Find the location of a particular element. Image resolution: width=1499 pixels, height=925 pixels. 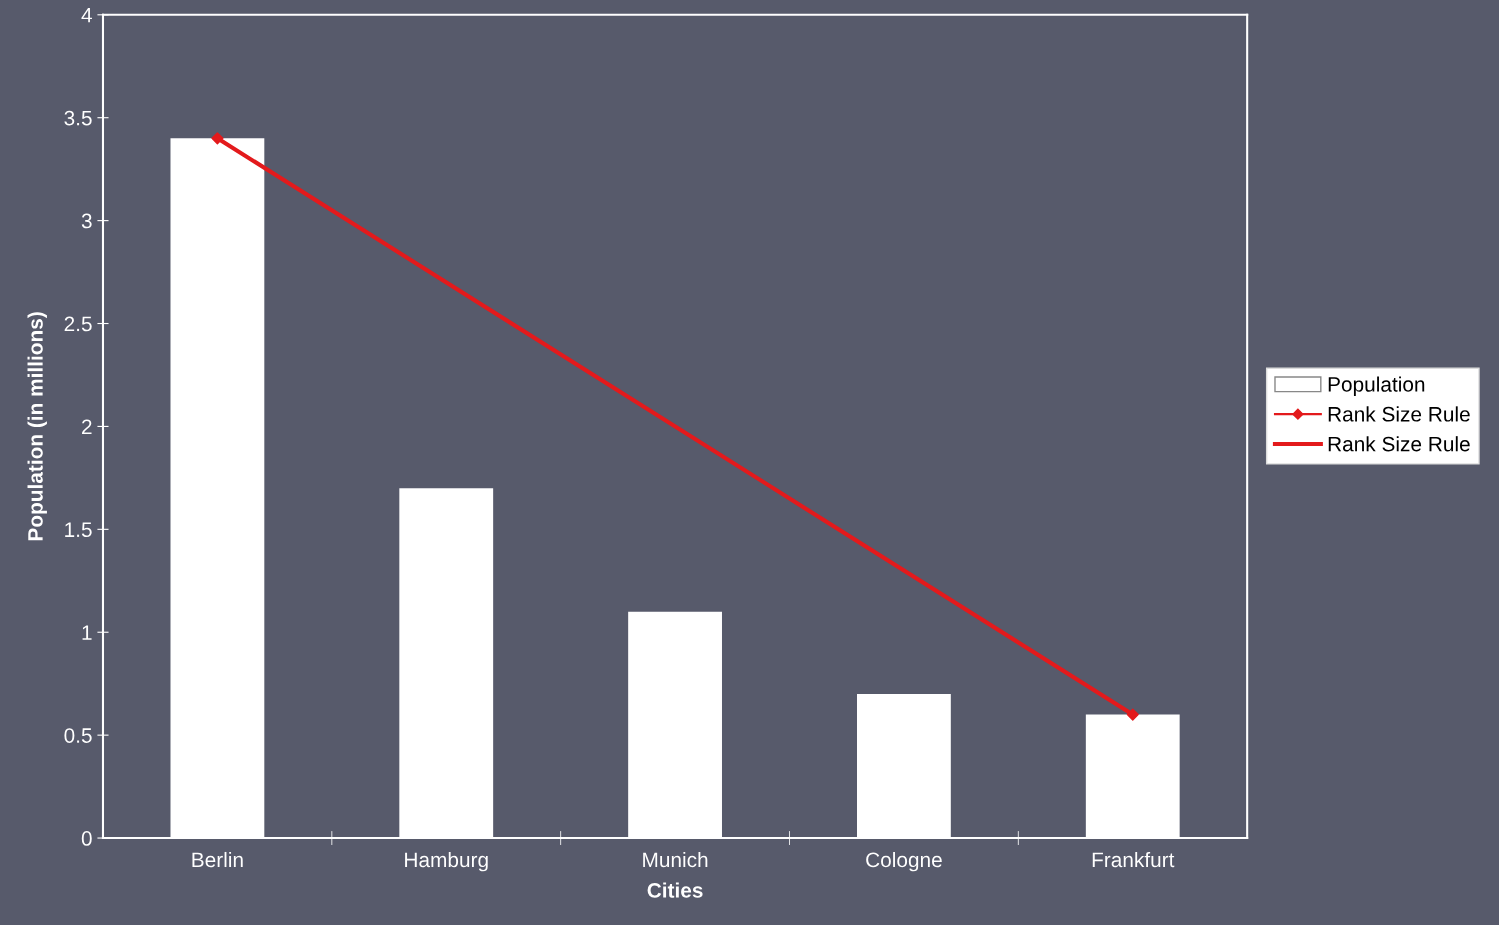

y-tick-label: 3.5 is located at coordinates (78, 118).